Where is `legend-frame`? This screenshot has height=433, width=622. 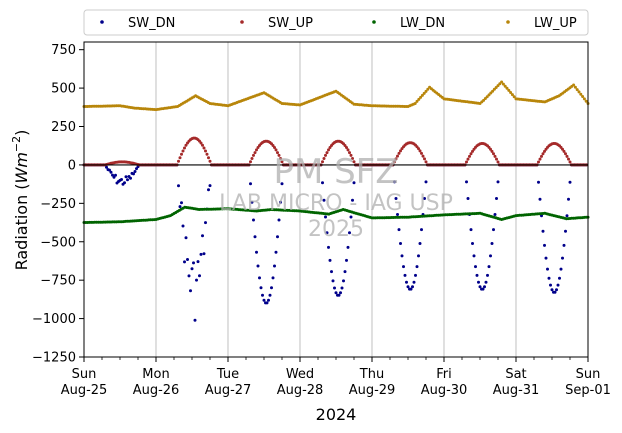
legend-frame is located at coordinates (336, 22).